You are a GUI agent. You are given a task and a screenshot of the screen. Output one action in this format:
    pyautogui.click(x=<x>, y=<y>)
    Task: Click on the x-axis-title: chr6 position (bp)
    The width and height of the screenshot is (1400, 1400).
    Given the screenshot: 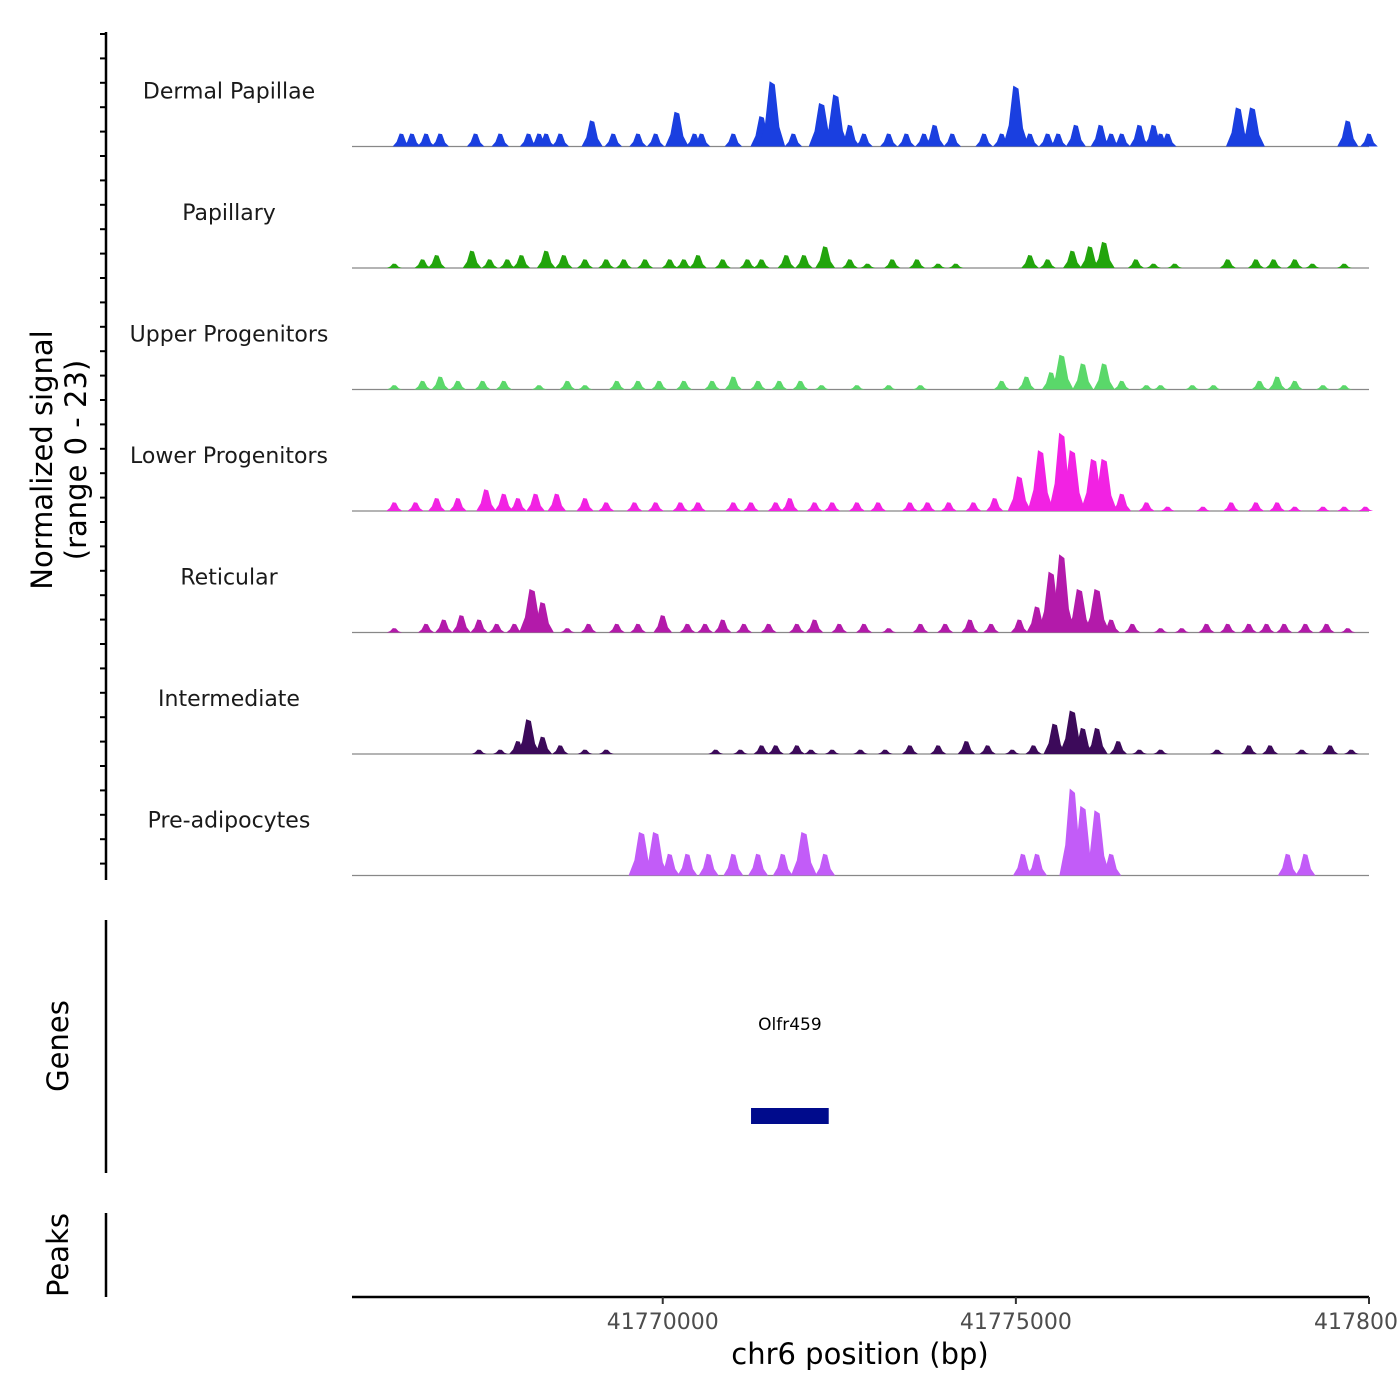 What is the action you would take?
    pyautogui.click(x=859, y=1354)
    